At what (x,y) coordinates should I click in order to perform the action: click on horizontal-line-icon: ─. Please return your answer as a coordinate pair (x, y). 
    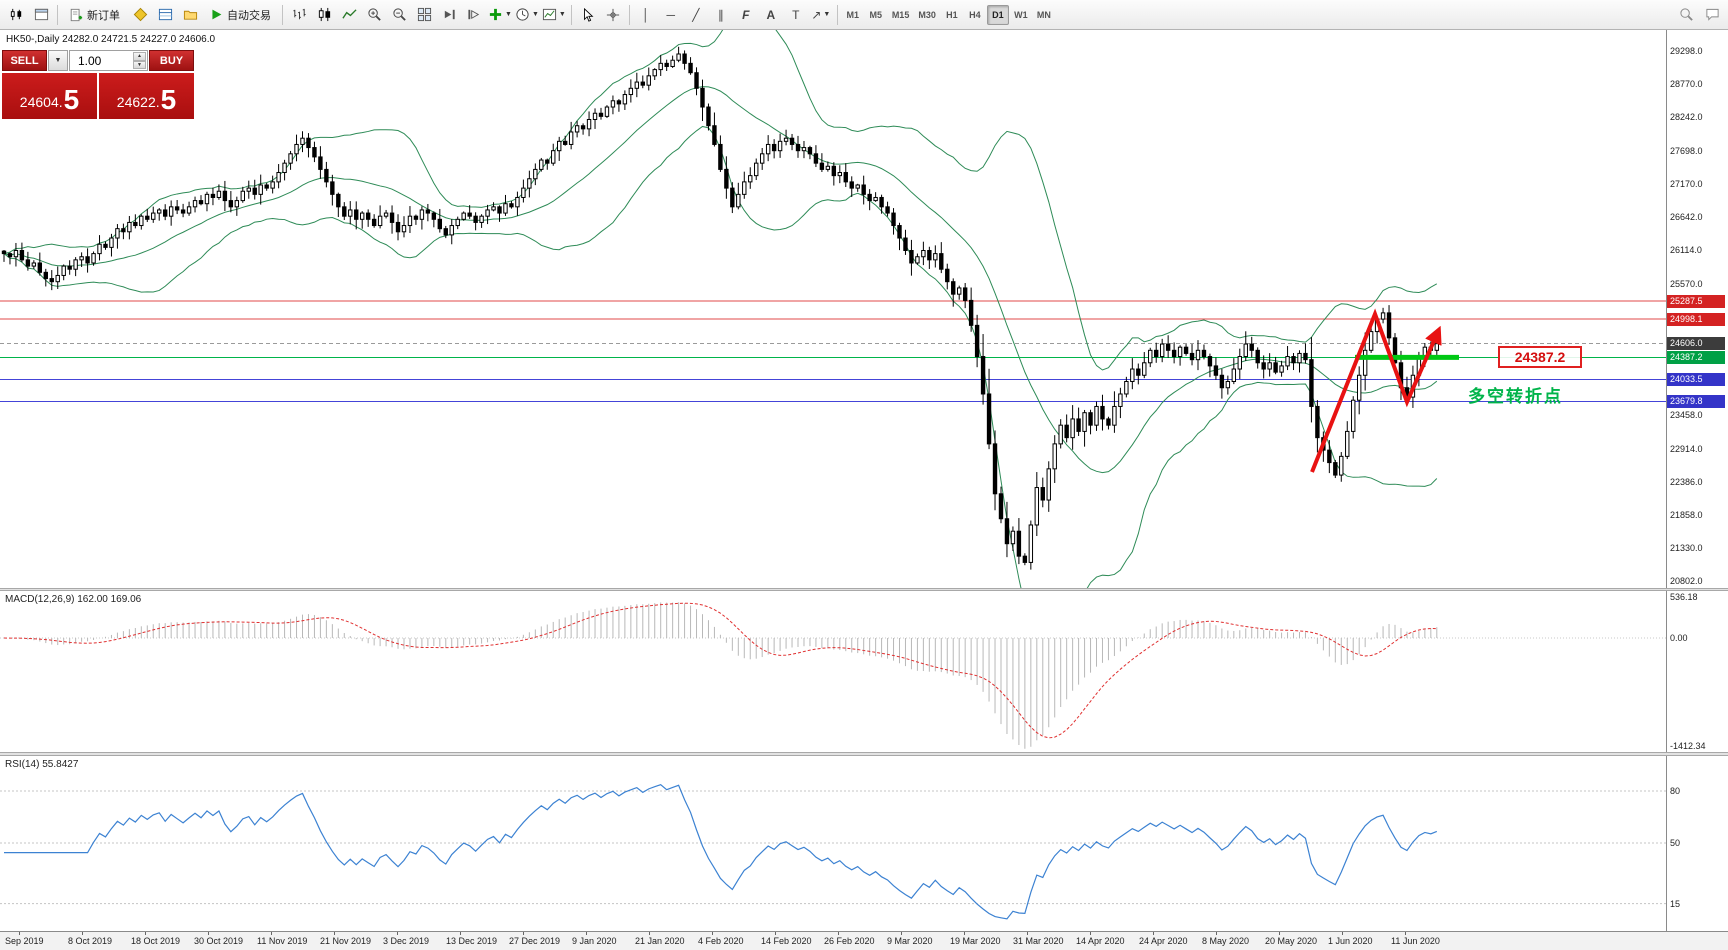
    Looking at the image, I should click on (671, 14).